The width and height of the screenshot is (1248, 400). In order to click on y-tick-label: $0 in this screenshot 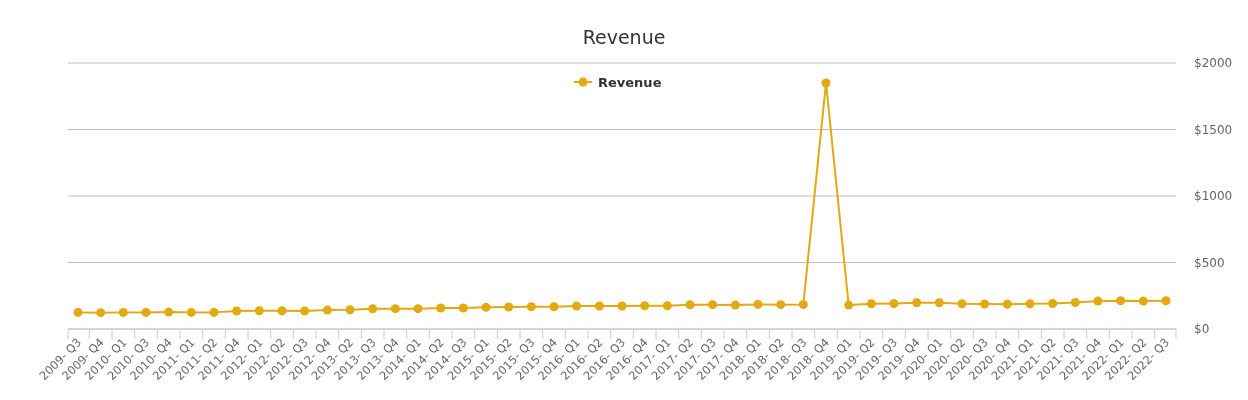, I will do `click(1202, 329)`.